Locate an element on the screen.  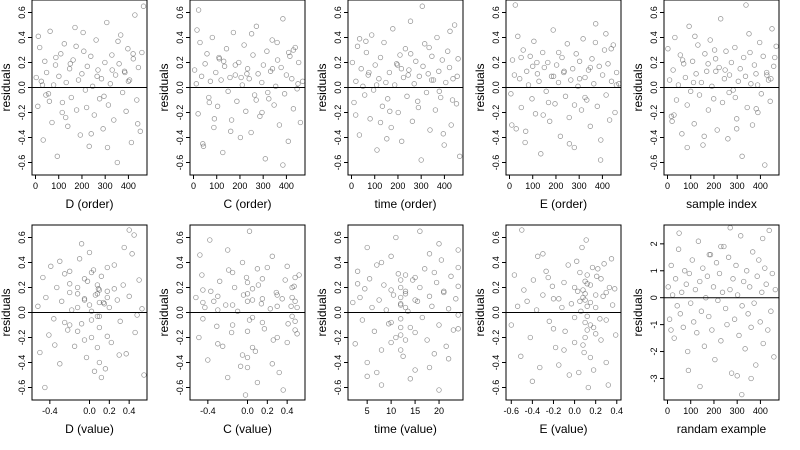
x-tick-label: 15 is located at coordinates (415, 411).